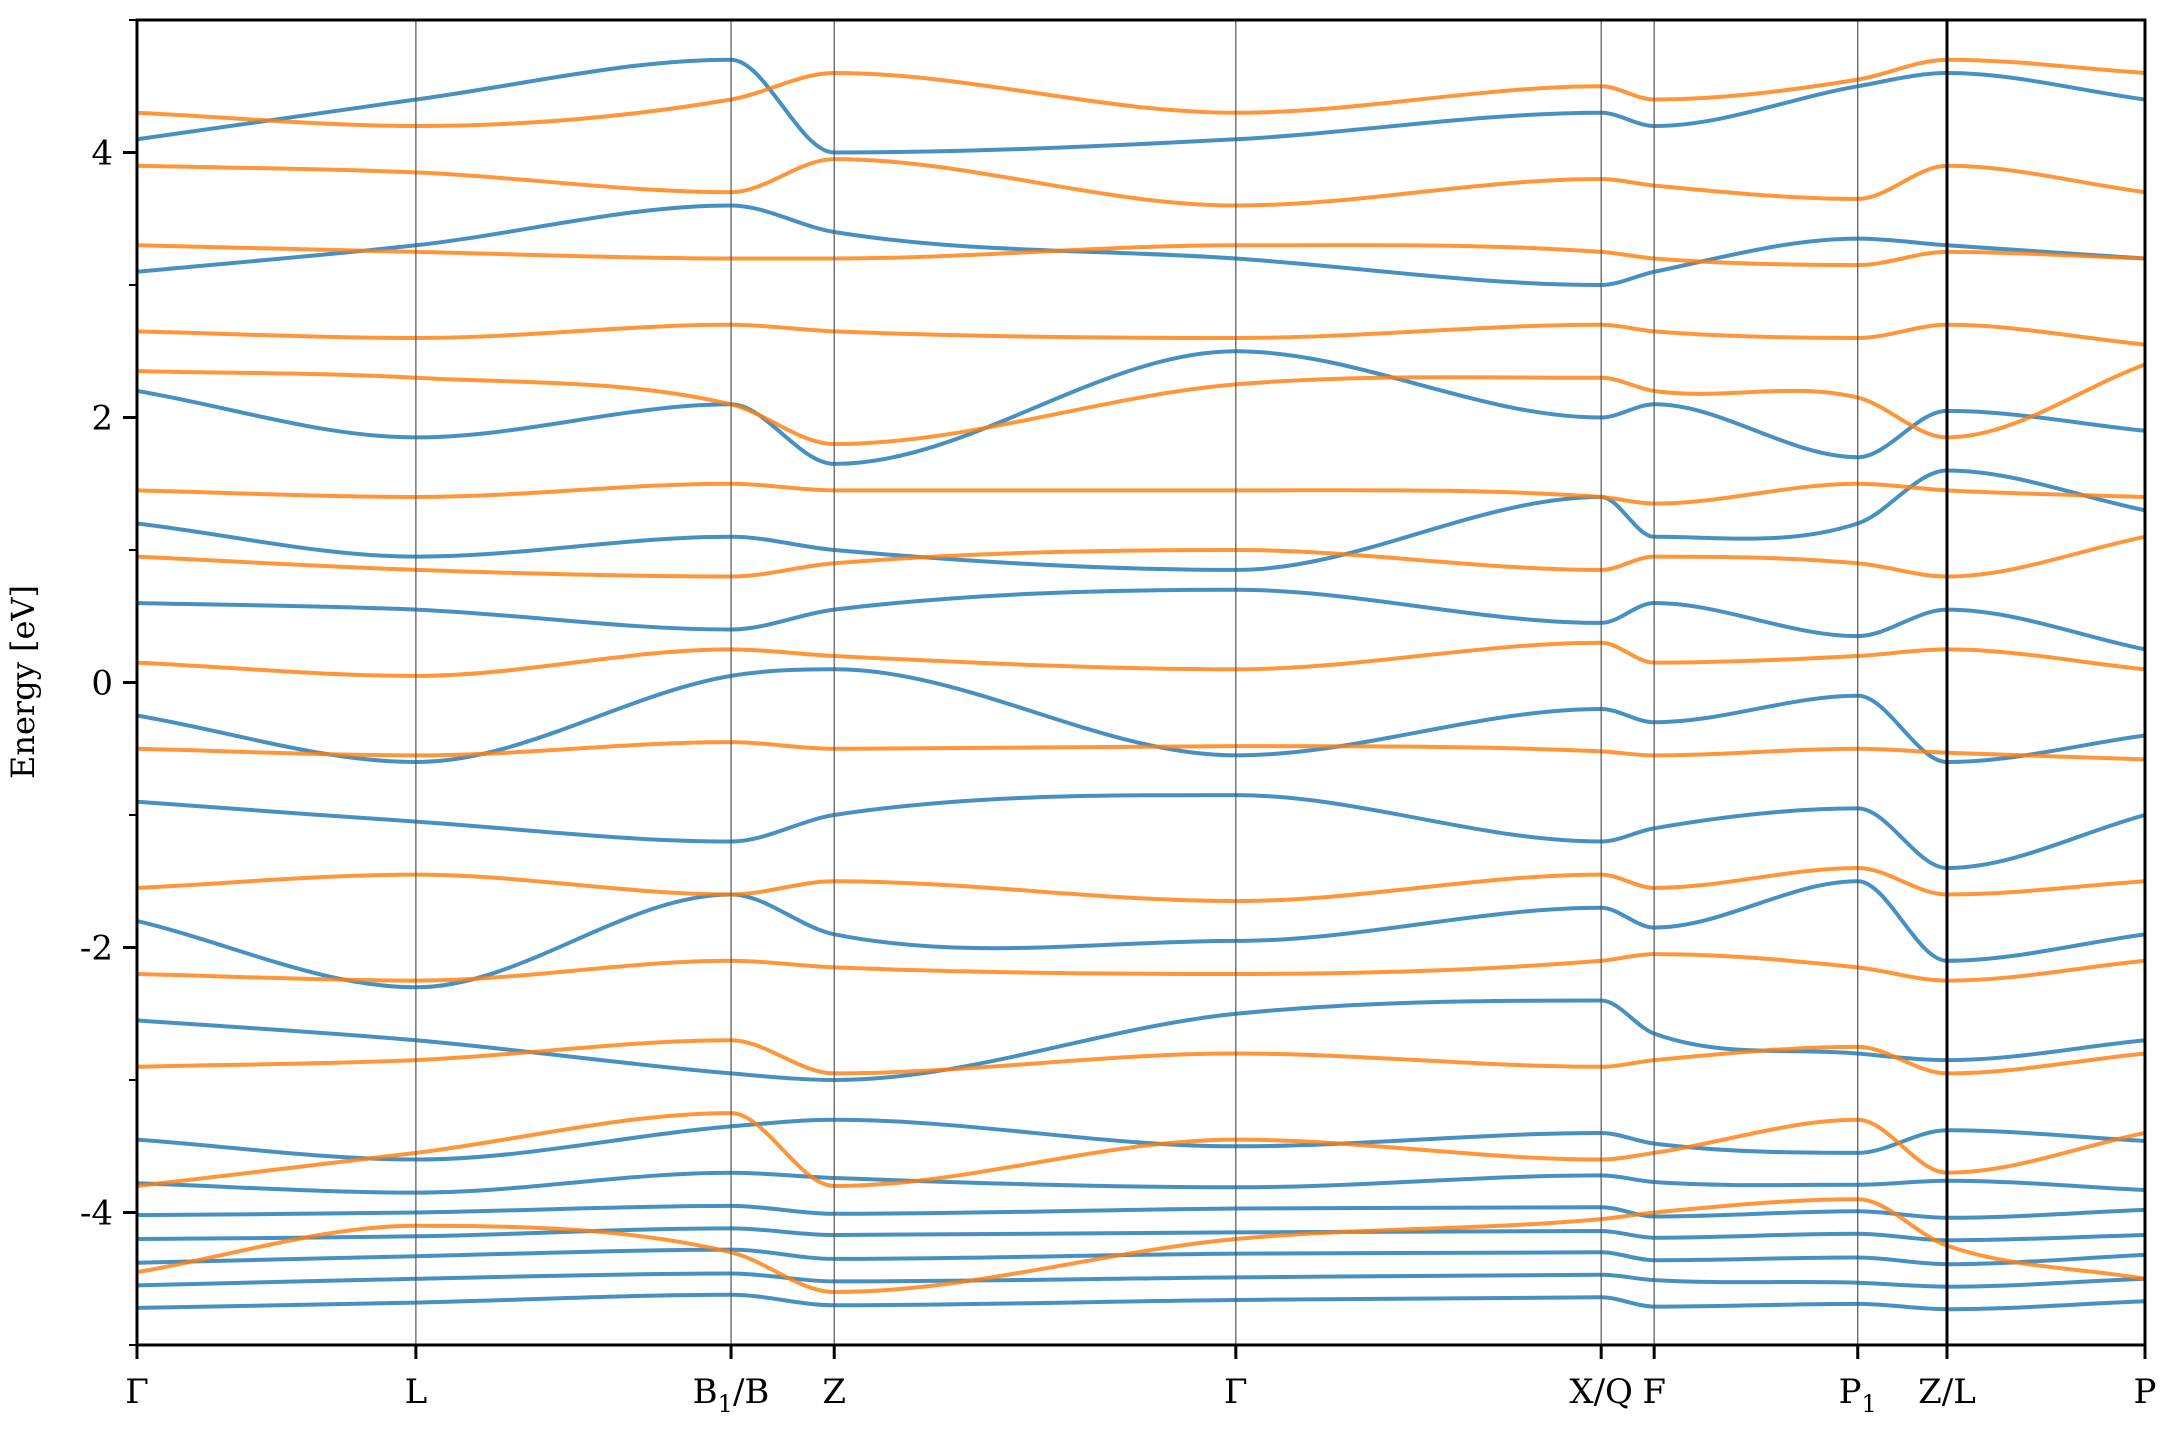 The image size is (2160, 1440). I want to click on y-axis: -4 -2 0 2 4, so click(108, 682).